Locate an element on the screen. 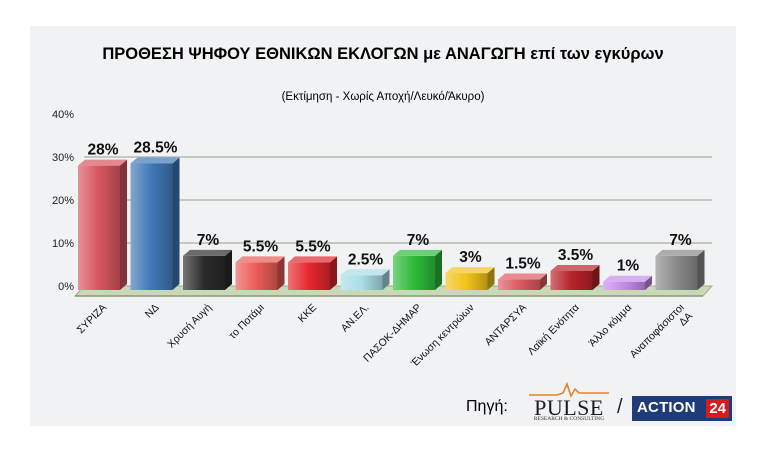  x-tick-label: ΑναποφάσιστοιΔΑ is located at coordinates (662, 335).